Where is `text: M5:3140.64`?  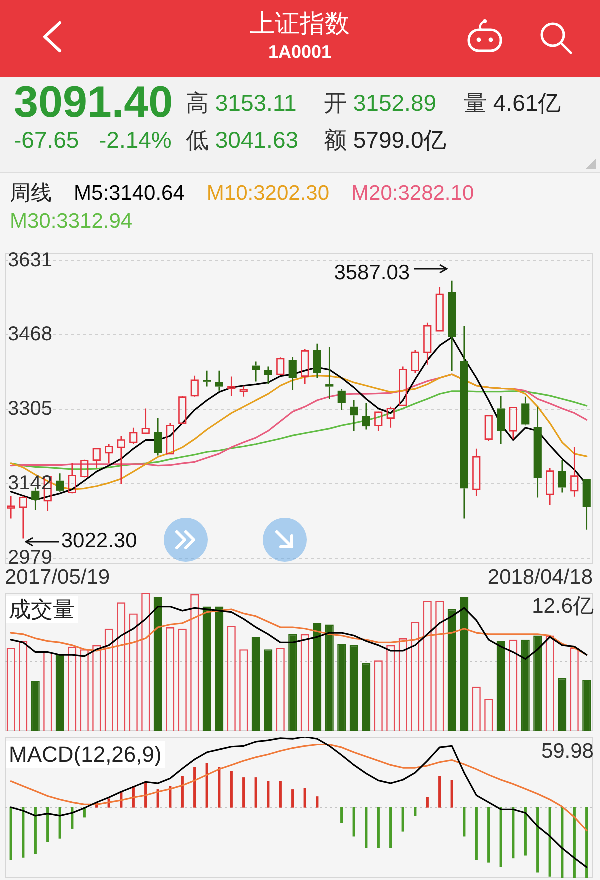 text: M5:3140.64 is located at coordinates (129, 194).